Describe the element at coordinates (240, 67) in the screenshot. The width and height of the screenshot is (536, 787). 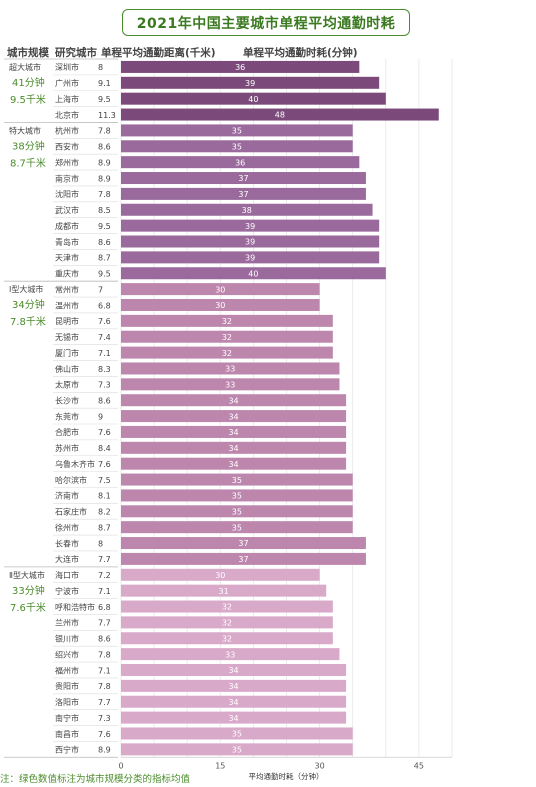
I see `bar-value-label: 36` at that location.